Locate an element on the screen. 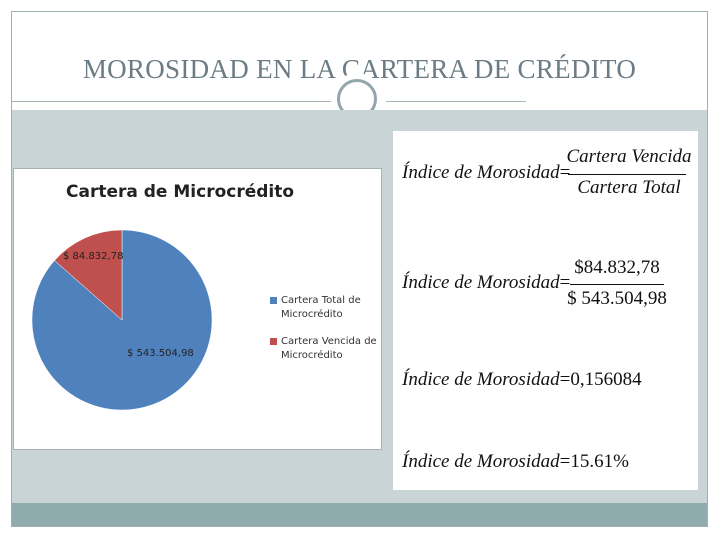  pie-slice-vencida is located at coordinates (88, 275).